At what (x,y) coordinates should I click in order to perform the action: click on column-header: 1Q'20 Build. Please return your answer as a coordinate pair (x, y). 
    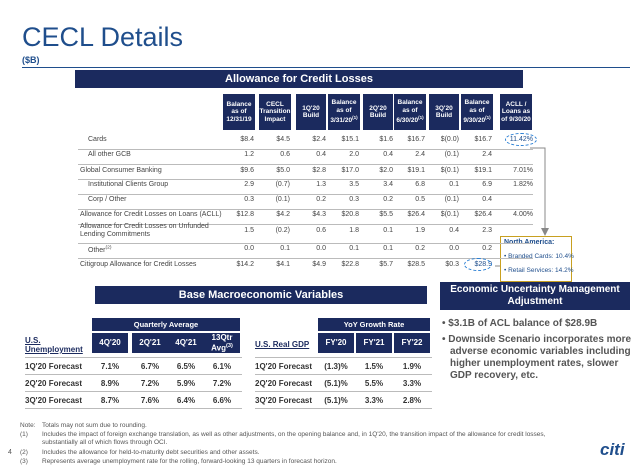
    Looking at the image, I should click on (311, 112).